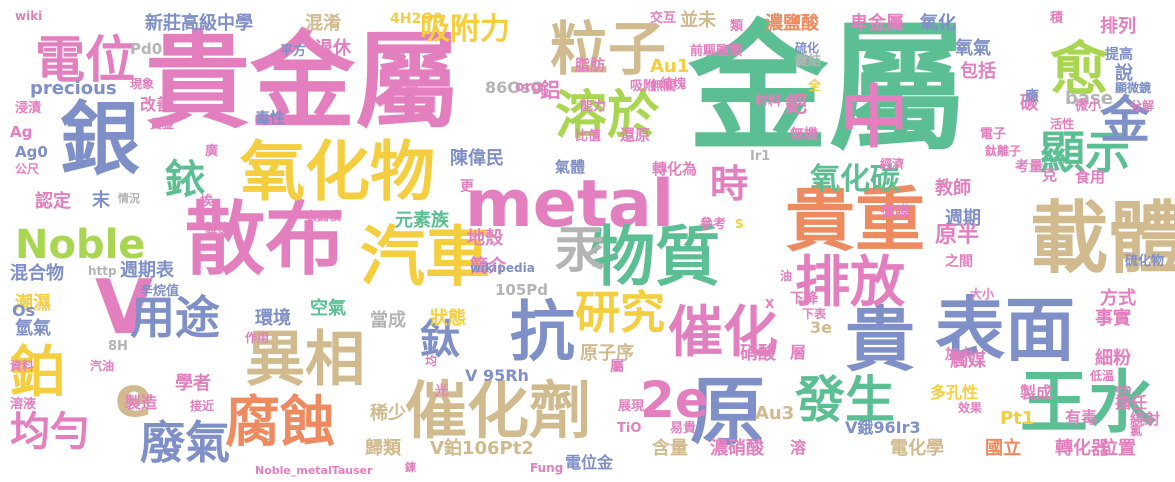 The height and width of the screenshot is (482, 1175). I want to click on cloud-word: 觸媒, so click(968, 360).